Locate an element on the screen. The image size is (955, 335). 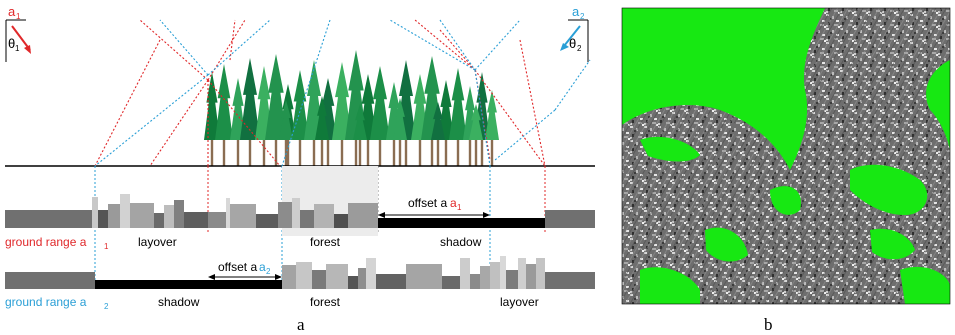
row1-profile is located at coordinates (300, 211).